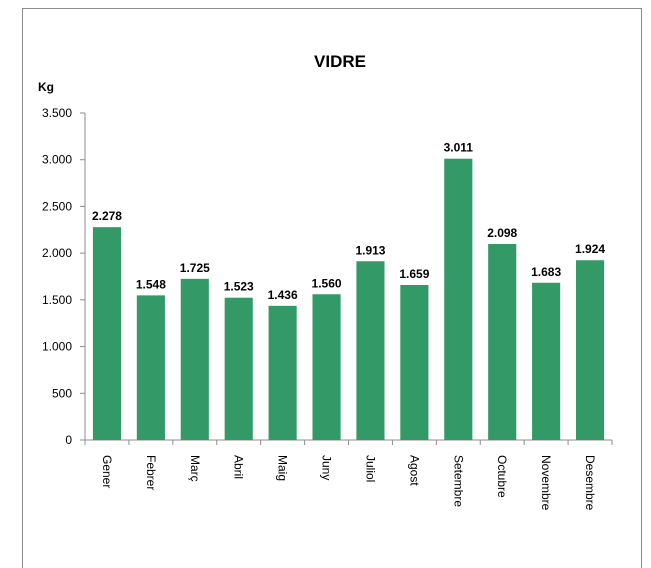 This screenshot has width=651, height=568. Describe the element at coordinates (195, 468) in the screenshot. I see `x-tick-label: Març` at that location.